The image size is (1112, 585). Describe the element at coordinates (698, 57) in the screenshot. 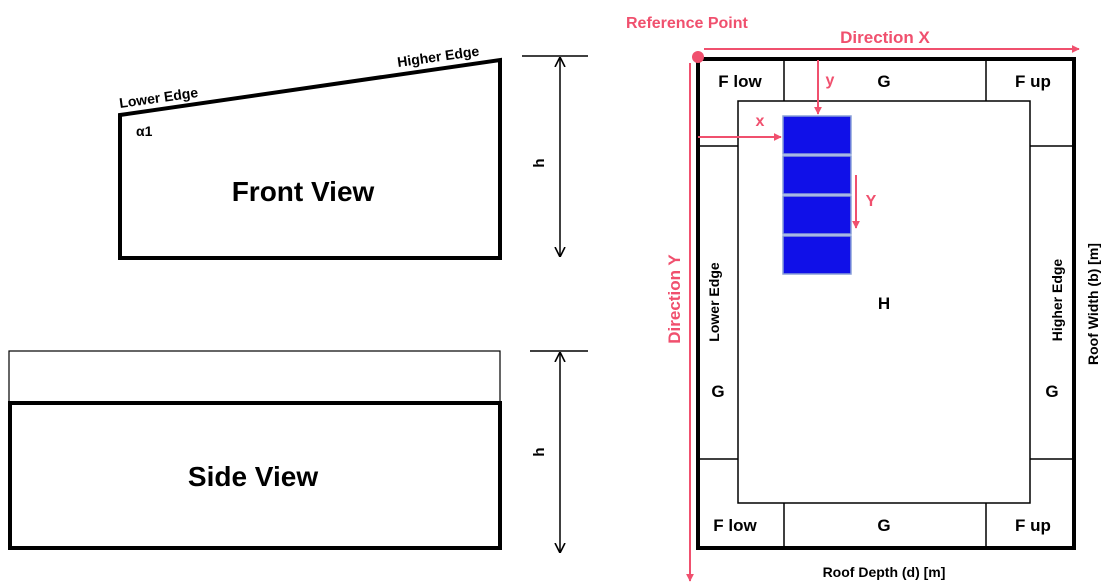

I see `reference-point-marker` at that location.